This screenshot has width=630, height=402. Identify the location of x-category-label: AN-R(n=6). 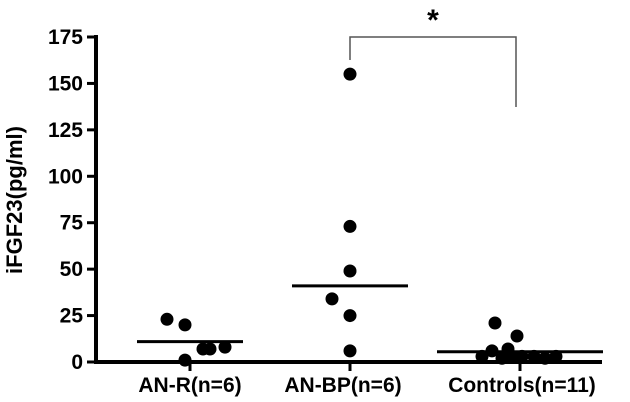
(189, 385).